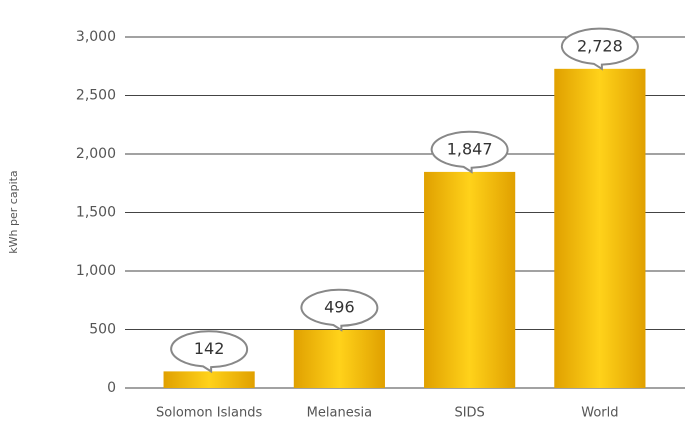 Image resolution: width=690 pixels, height=427 pixels. Describe the element at coordinates (96, 213) in the screenshot. I see `y-tick-label: 1,500` at that location.